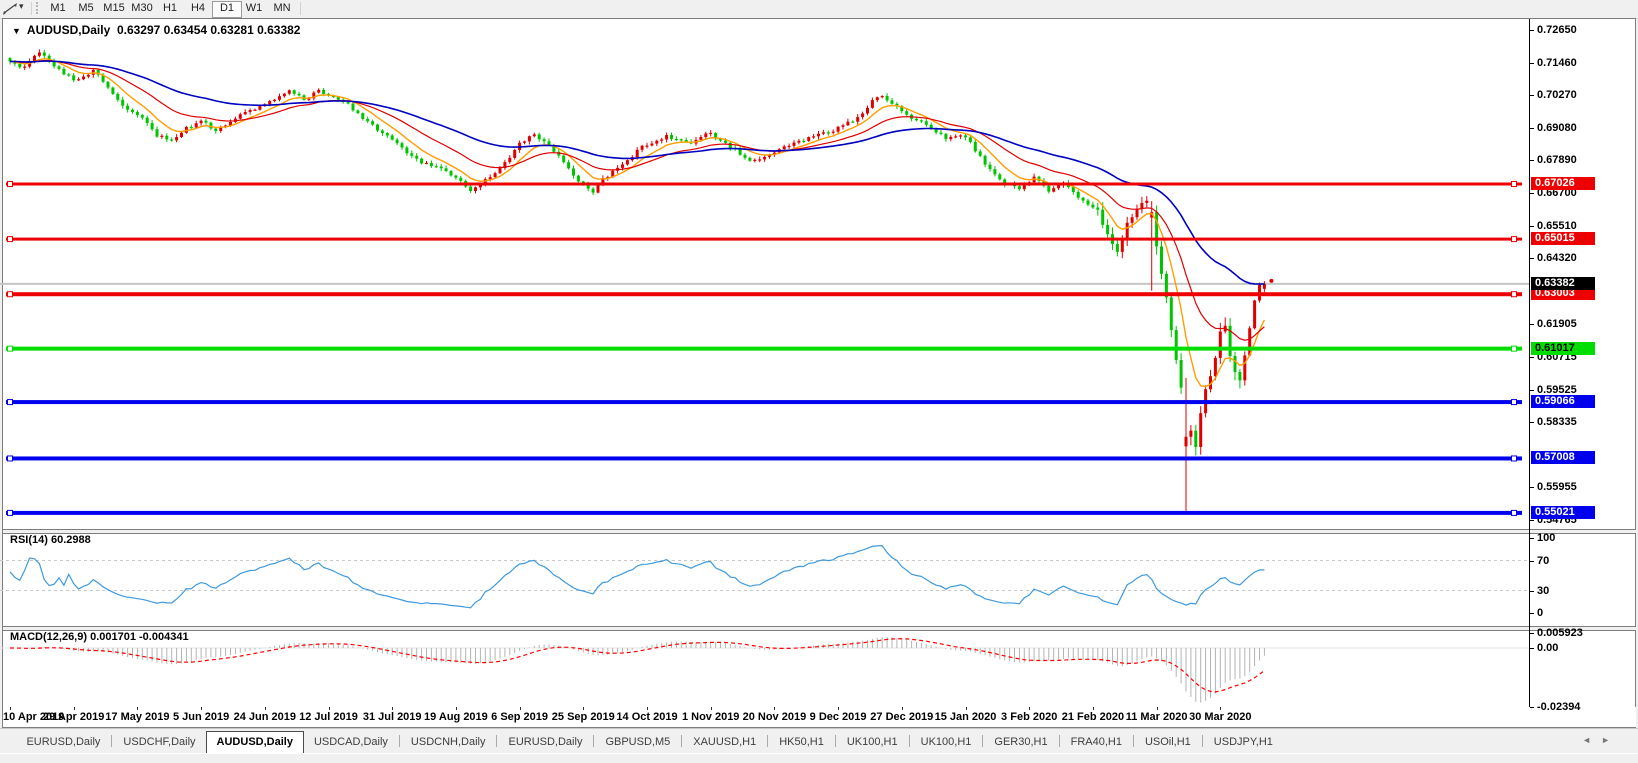 This screenshot has height=763, width=1638. Describe the element at coordinates (170, 8) in the screenshot. I see `timeframe-button-h1: H1` at that location.